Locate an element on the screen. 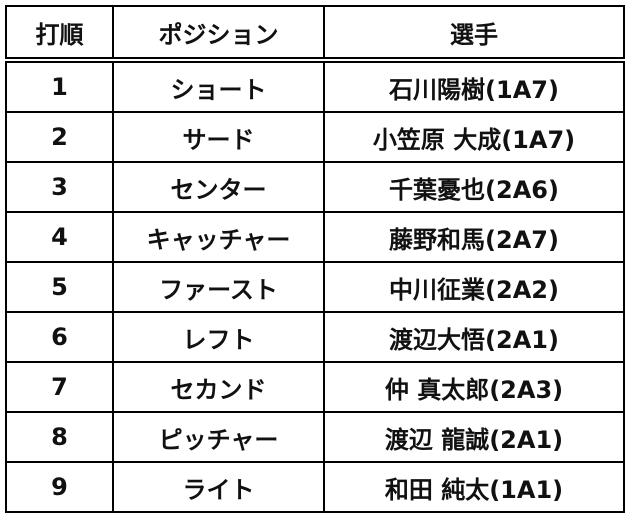 Image resolution: width=628 pixels, height=523 pixels. cell-position: セカンド is located at coordinates (218, 387).